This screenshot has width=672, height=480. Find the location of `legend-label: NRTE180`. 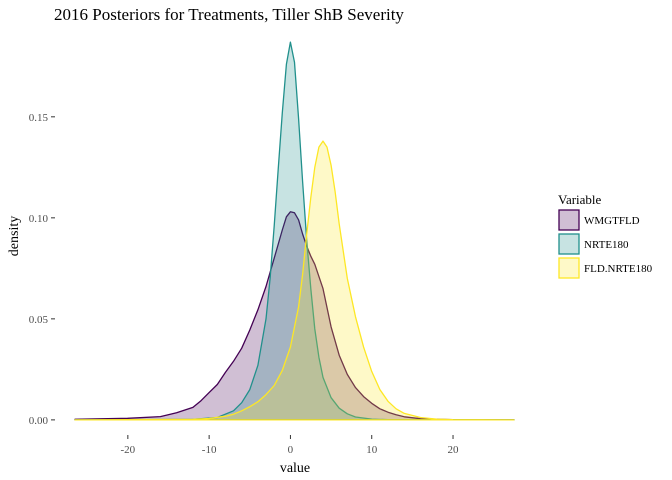

legend-label: NRTE180 is located at coordinates (606, 245).